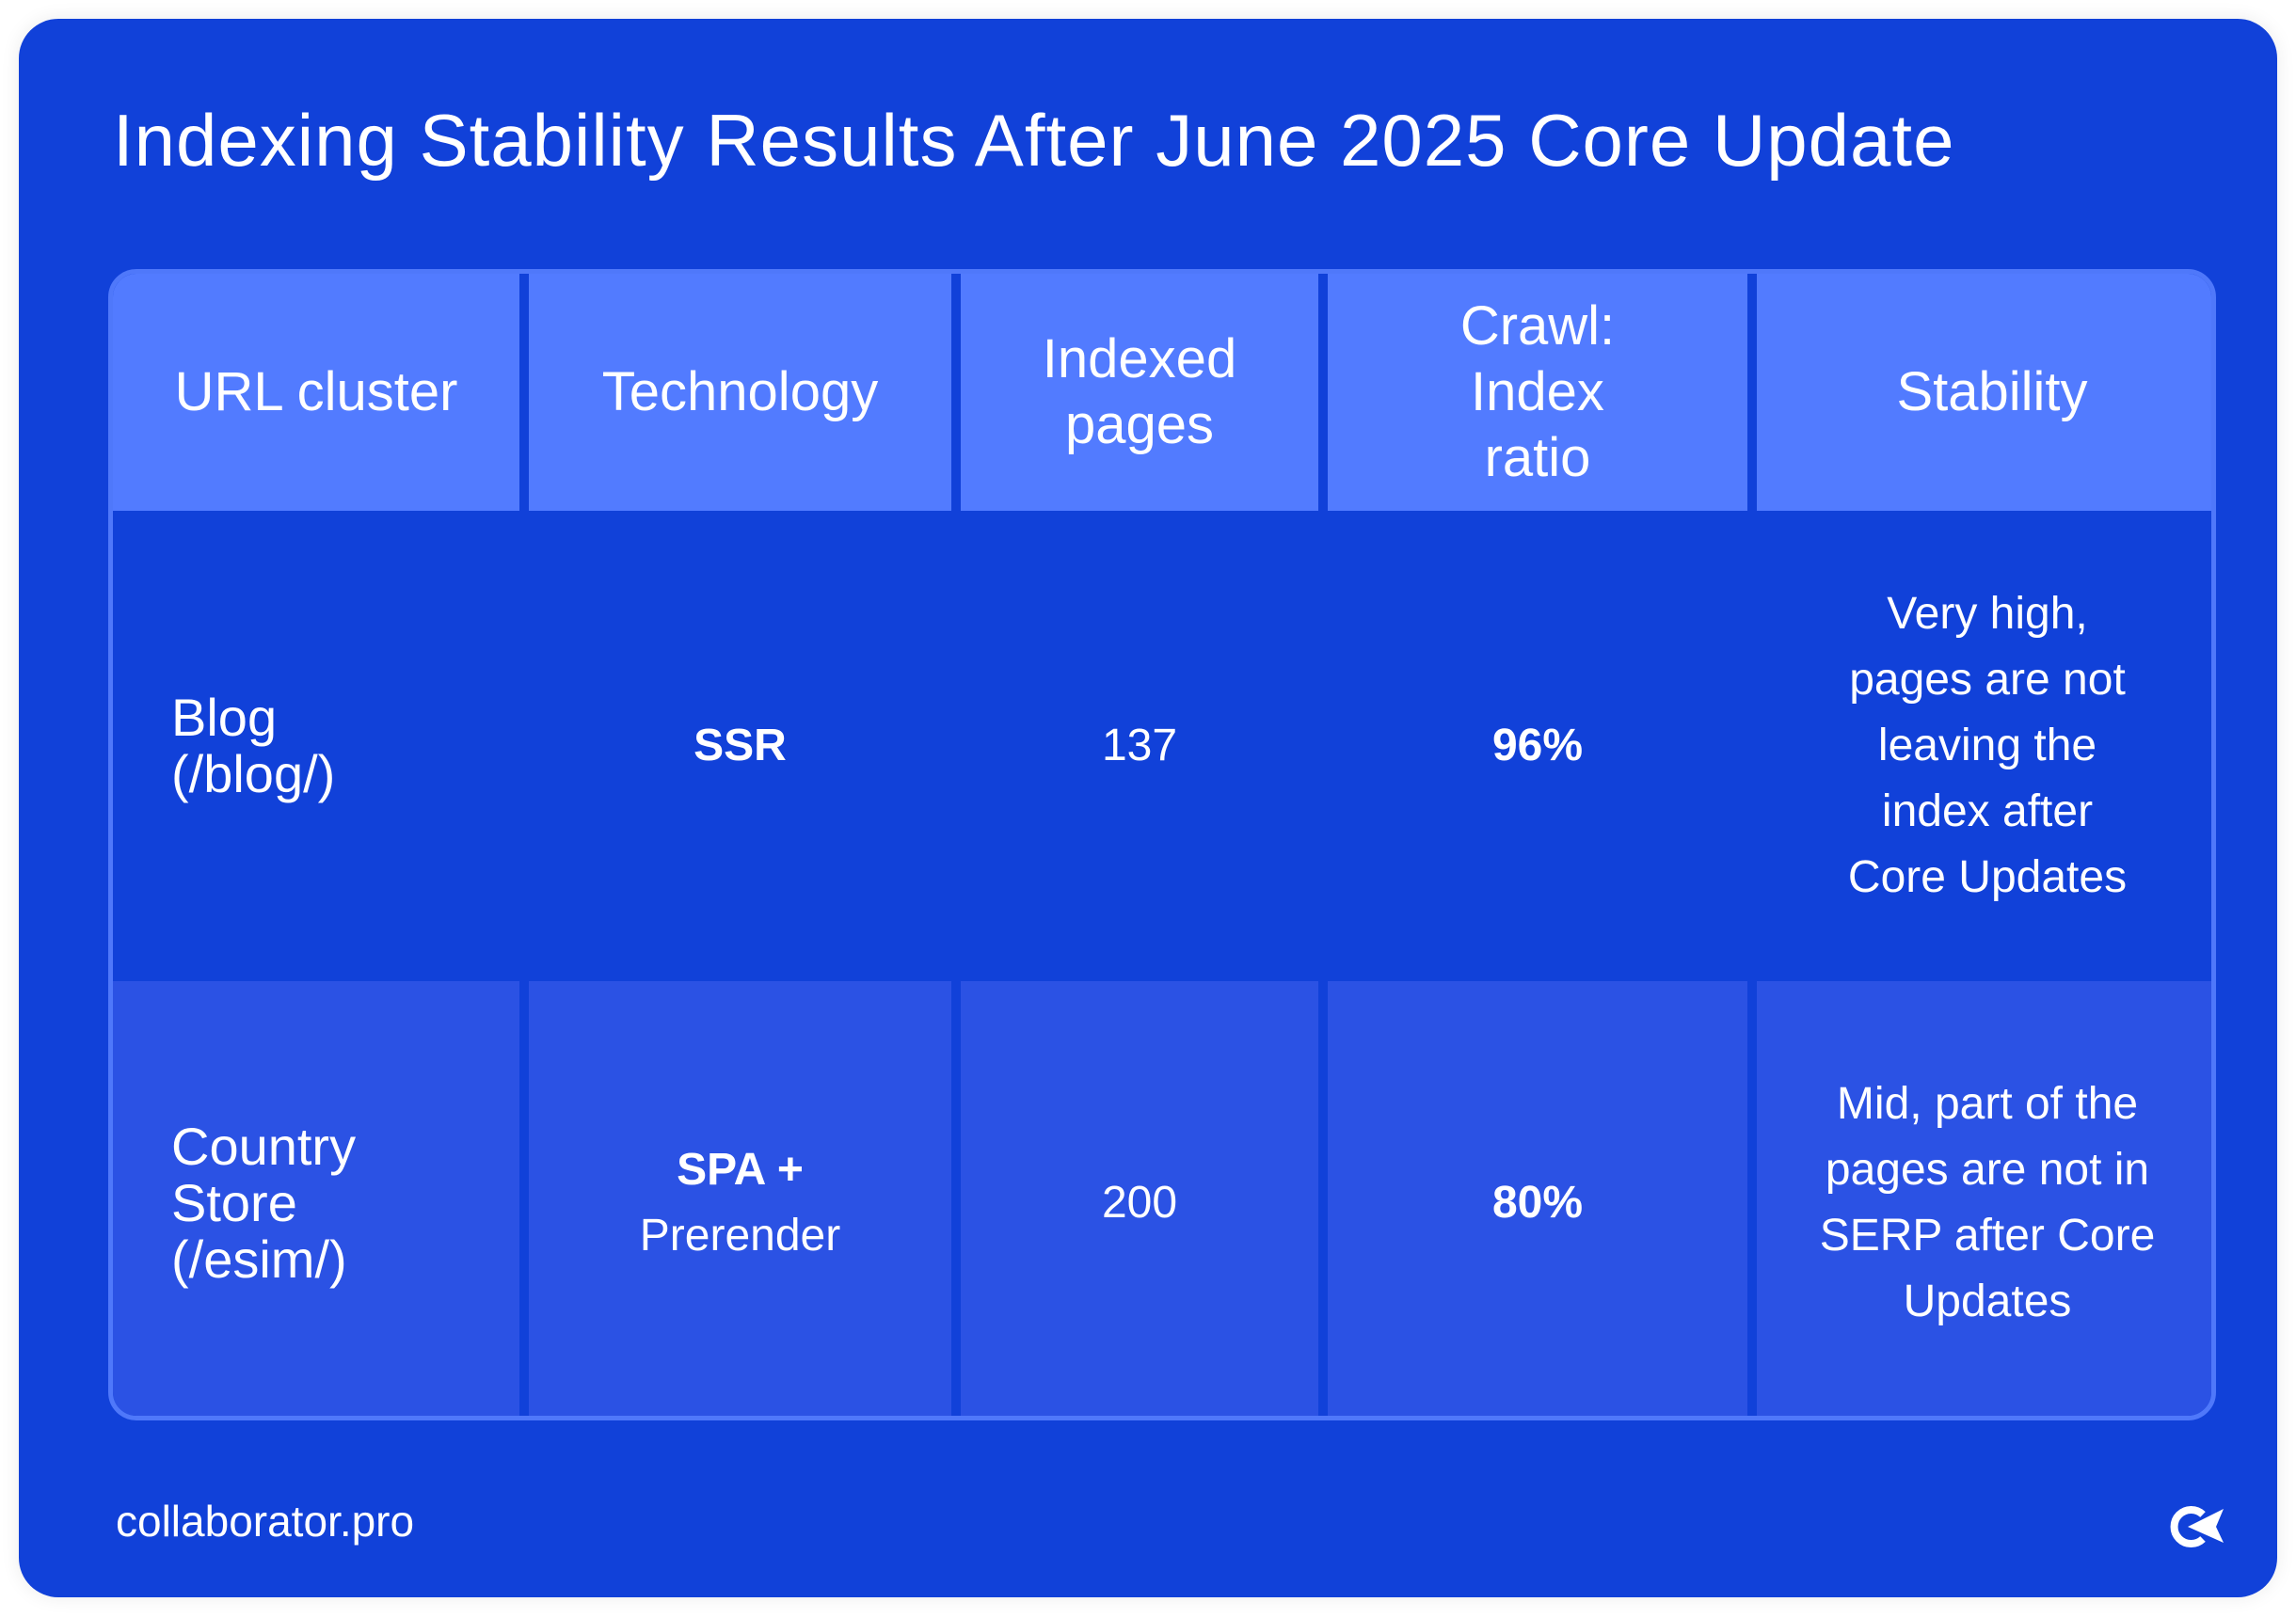 Image resolution: width=2296 pixels, height=1618 pixels. I want to click on header-url-cluster: URL cluster, so click(316, 392).